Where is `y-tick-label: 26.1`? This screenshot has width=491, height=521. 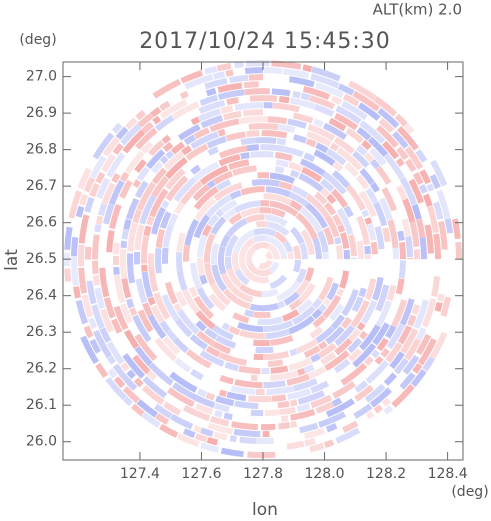
y-tick-label: 26.1 is located at coordinates (41, 405).